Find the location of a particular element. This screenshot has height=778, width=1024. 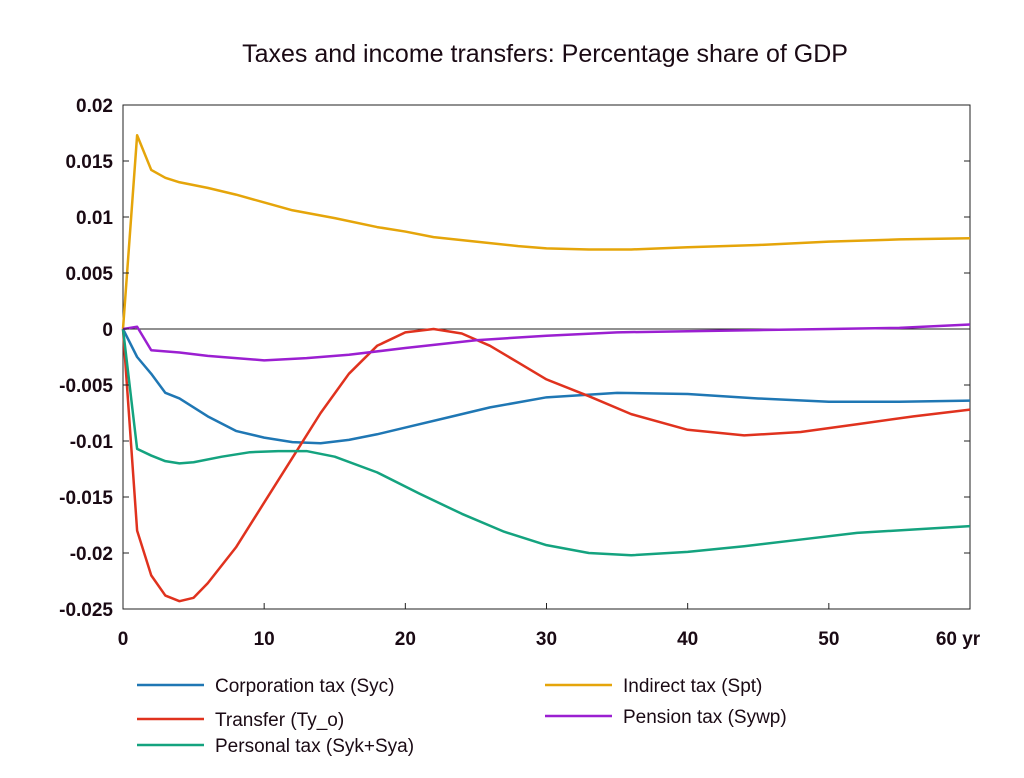

x-tick-label: 20 is located at coordinates (405, 639).